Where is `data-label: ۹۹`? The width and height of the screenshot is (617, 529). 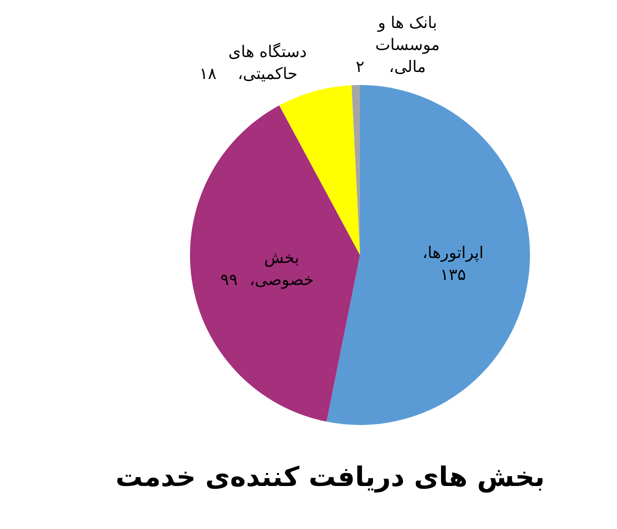
data-label: ۹۹ is located at coordinates (229, 279).